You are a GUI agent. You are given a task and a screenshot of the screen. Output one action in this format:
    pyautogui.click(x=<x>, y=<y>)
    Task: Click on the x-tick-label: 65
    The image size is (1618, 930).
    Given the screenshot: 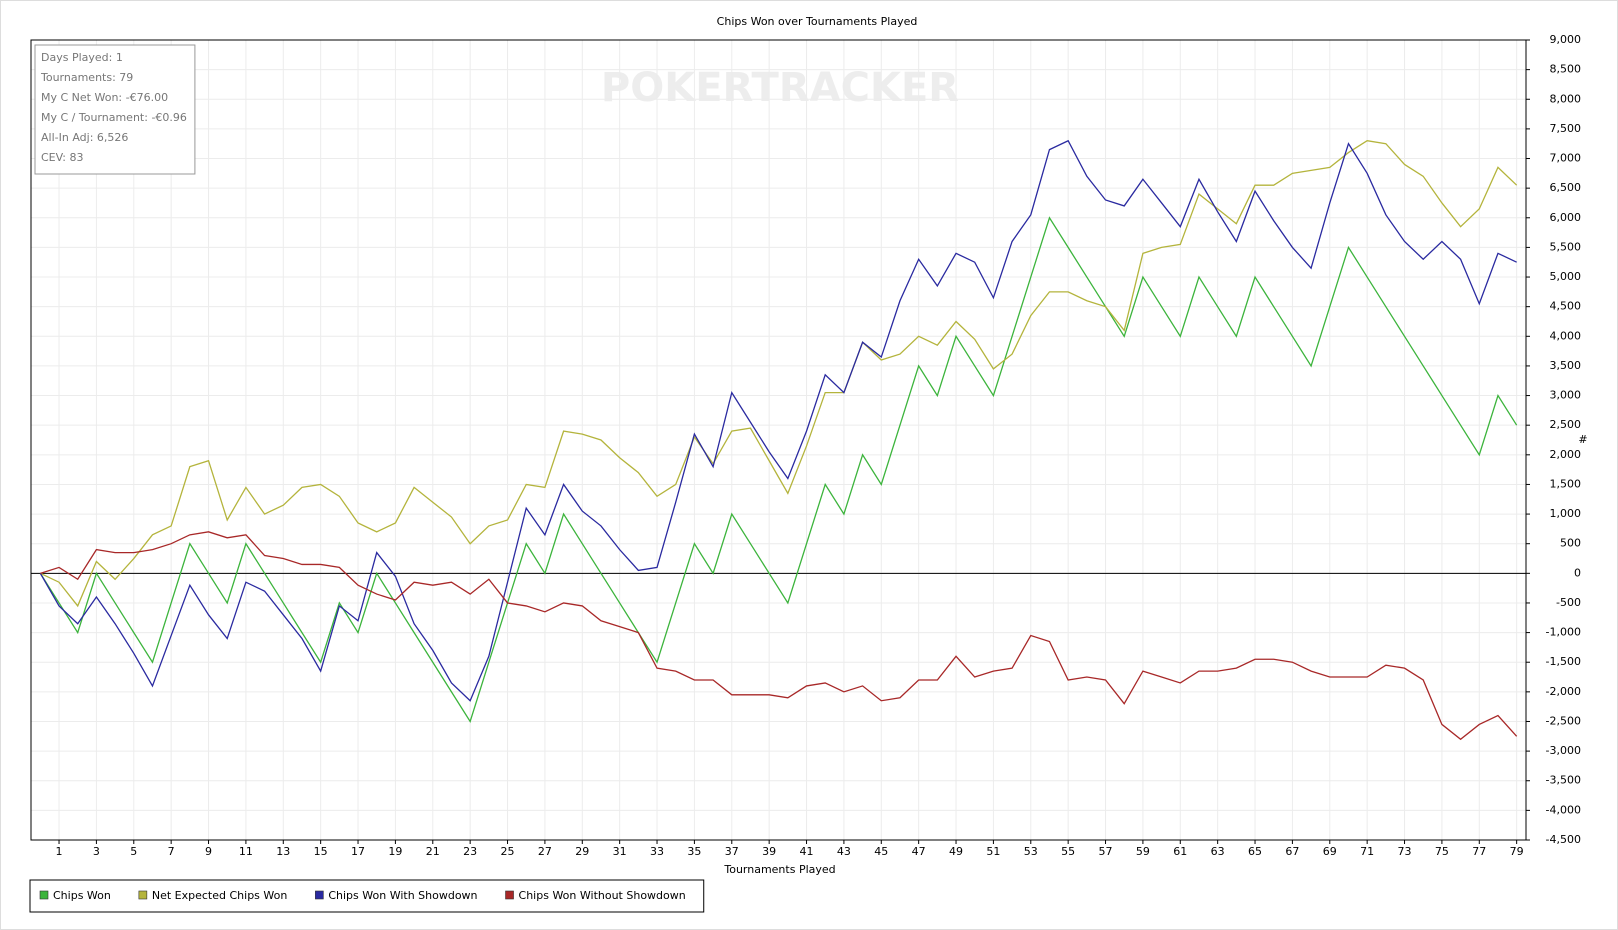 What is the action you would take?
    pyautogui.click(x=1255, y=851)
    